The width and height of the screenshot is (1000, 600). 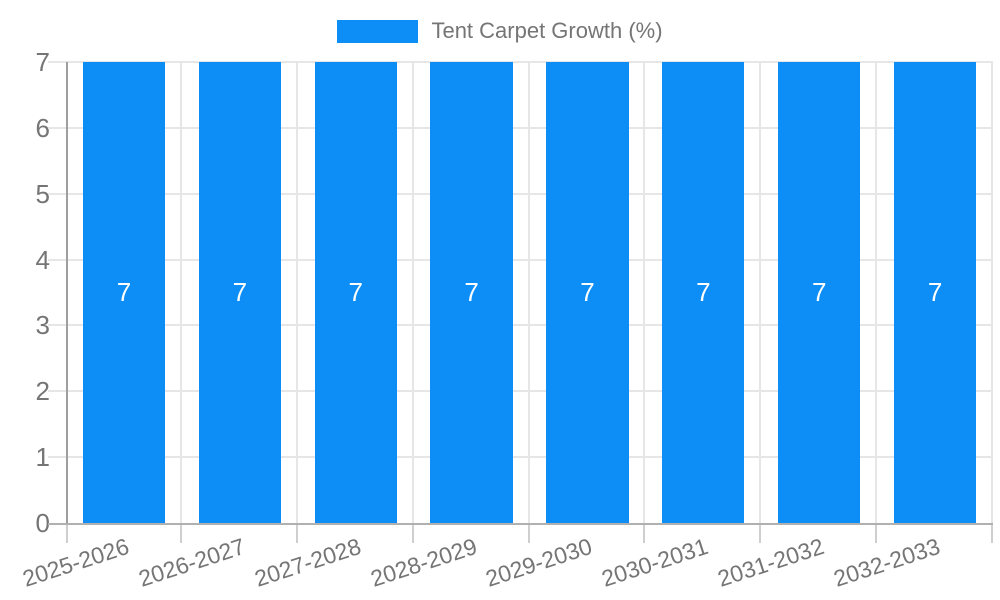 I want to click on x-axis-line, so click(x=520, y=524).